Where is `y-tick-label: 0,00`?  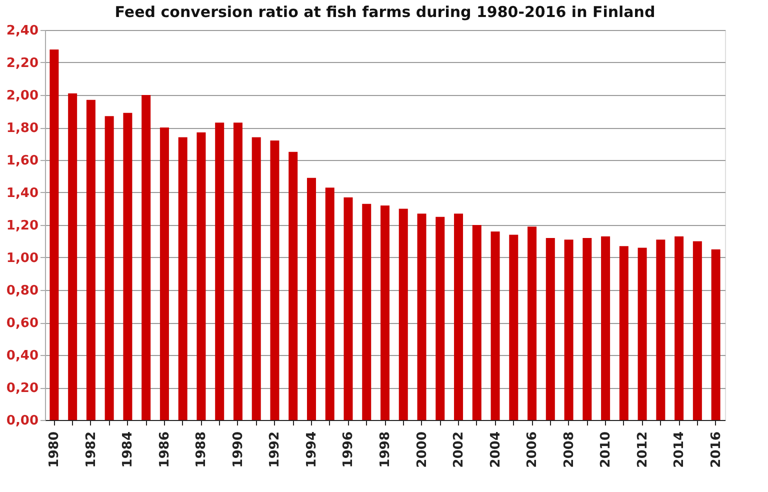 y-tick-label: 0,00 is located at coordinates (22, 421).